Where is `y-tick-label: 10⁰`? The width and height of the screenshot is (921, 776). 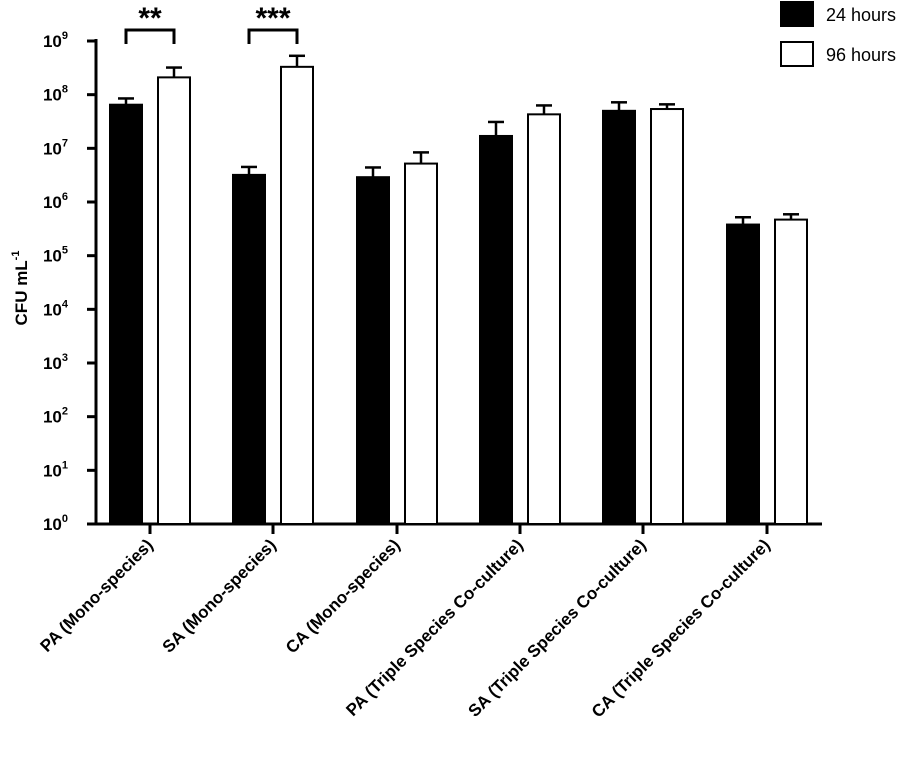 y-tick-label: 10⁰ is located at coordinates (55, 523).